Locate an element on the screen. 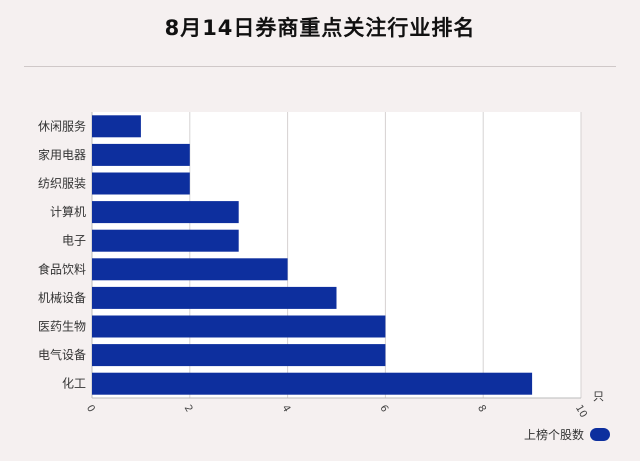 This screenshot has width=640, height=461. category-label: 休闲服务 is located at coordinates (62, 125).